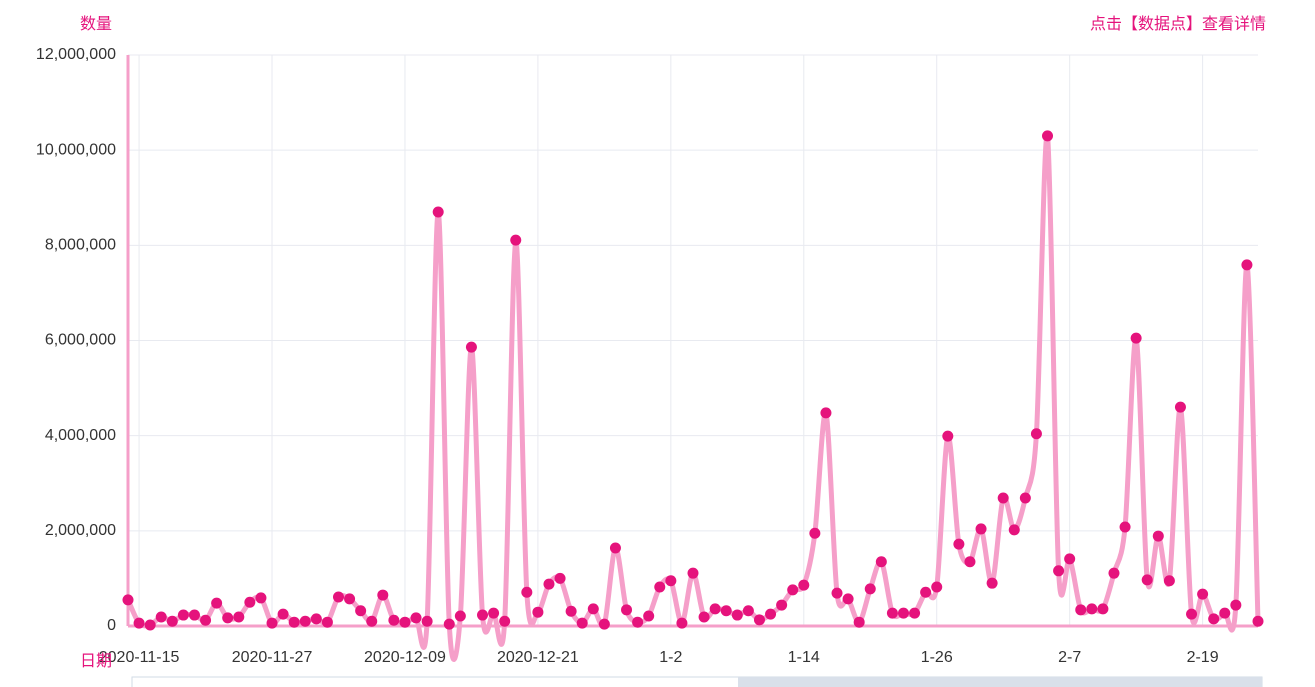  I want to click on zoom-handle, so click(1000, 682).